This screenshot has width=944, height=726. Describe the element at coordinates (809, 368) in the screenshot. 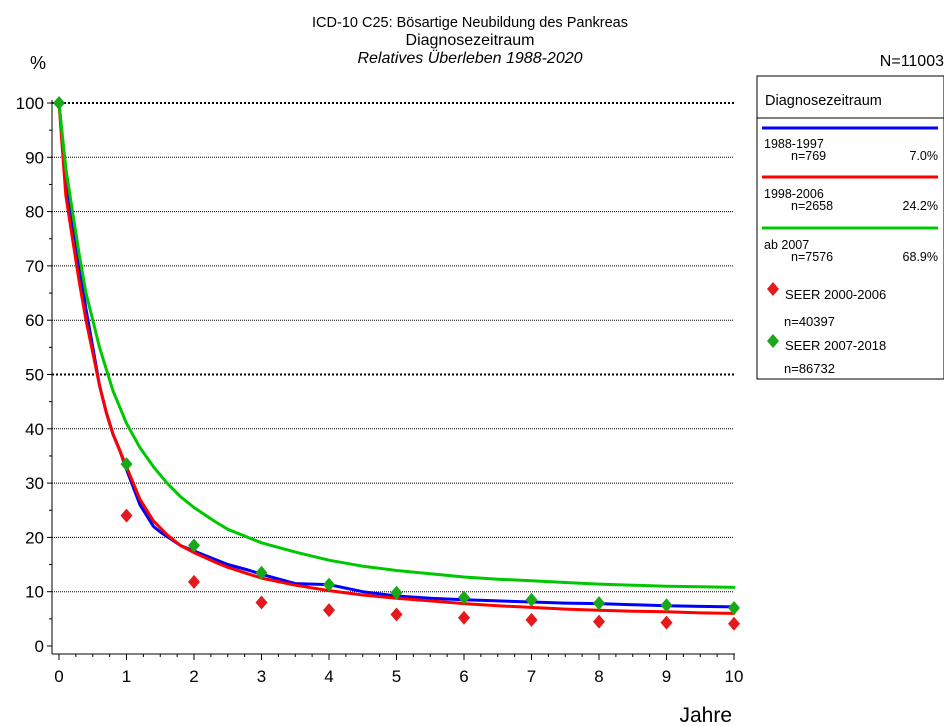

I see `legend-n-seer-2007-2018: n=86732` at that location.